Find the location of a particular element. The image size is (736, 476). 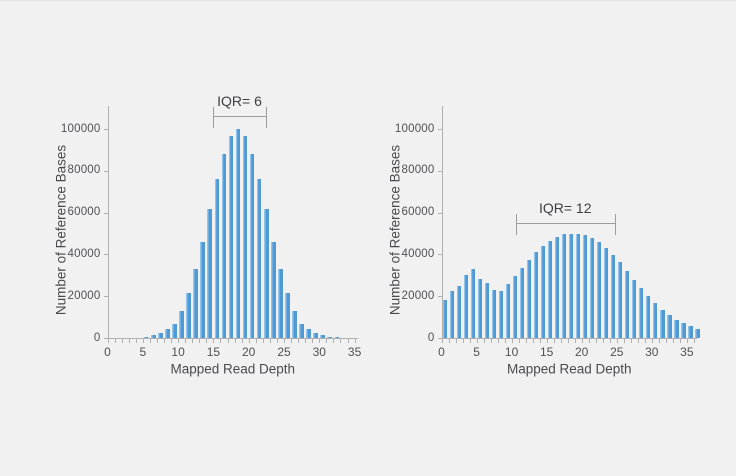

y-tick-label: 80000 is located at coordinates (84, 170).